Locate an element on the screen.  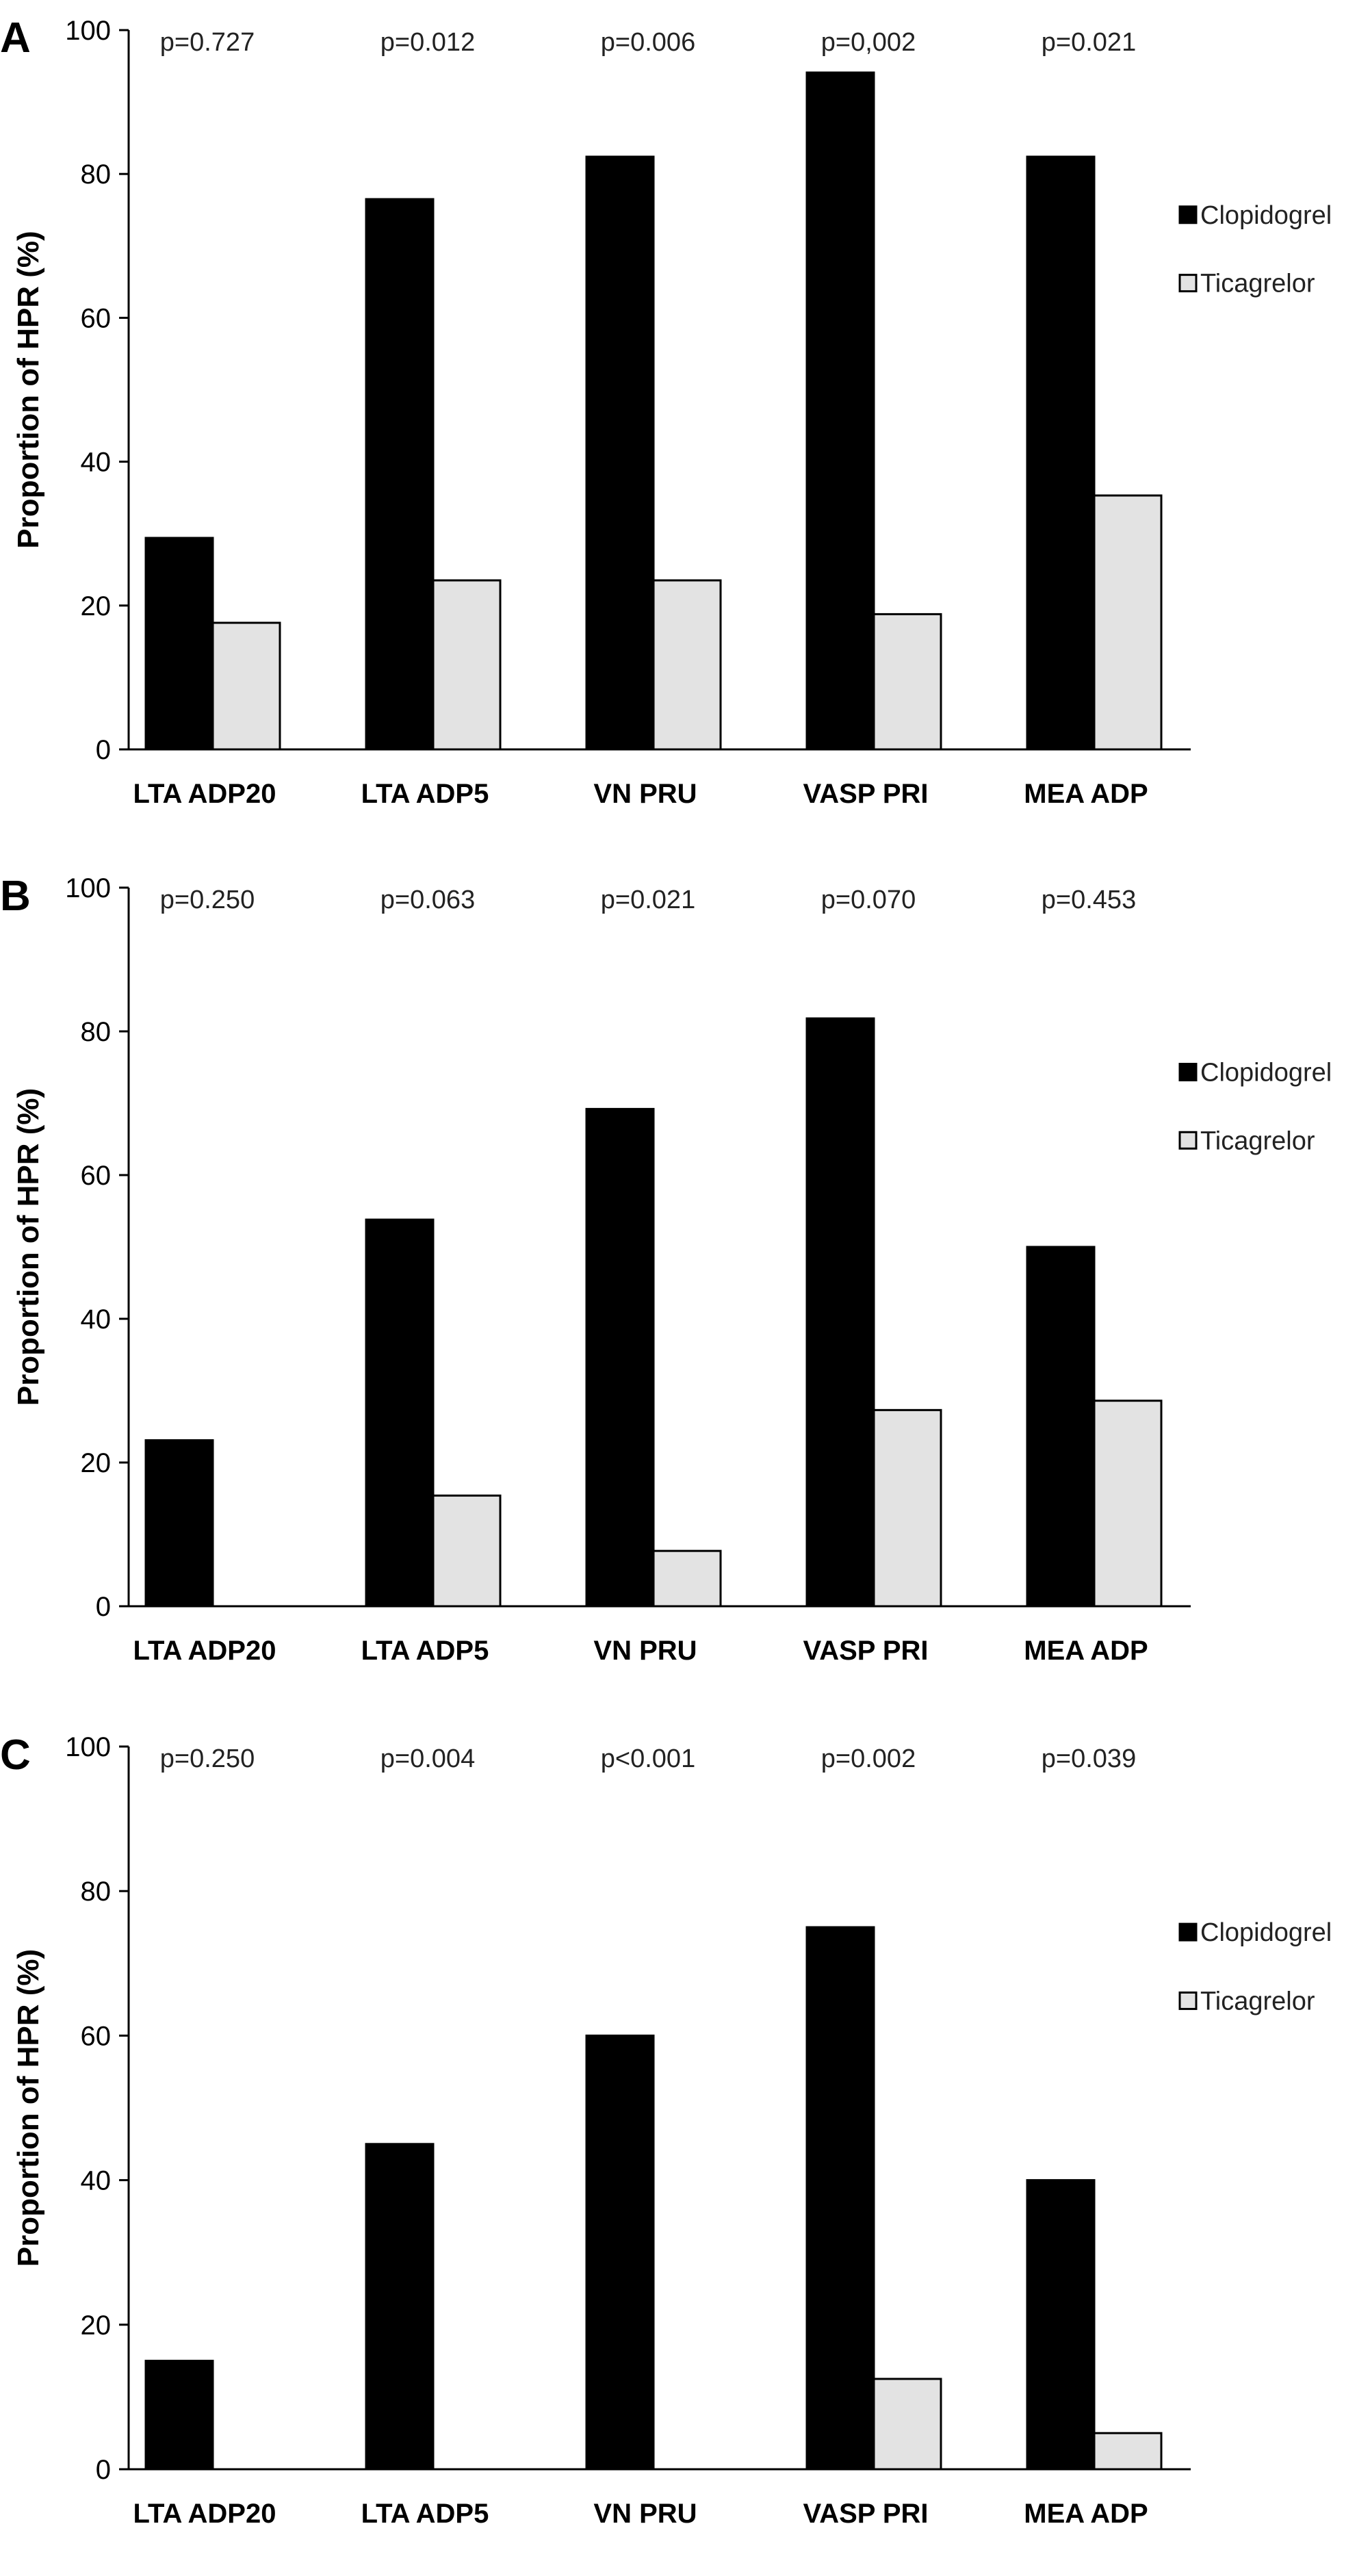
panel-b-y-tick-label-80: 80 is located at coordinates (96, 1032).